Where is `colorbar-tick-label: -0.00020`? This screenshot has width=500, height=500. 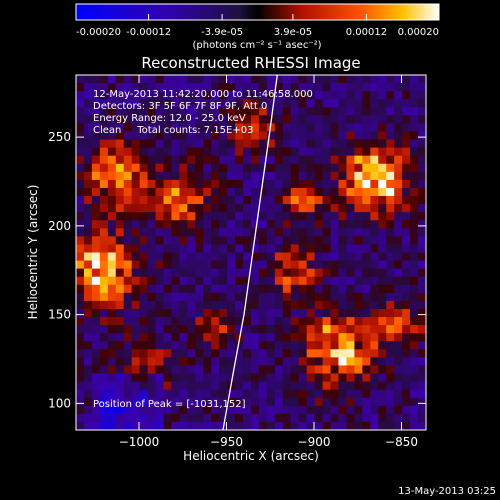
colorbar-tick-label: -0.00020 is located at coordinates (98, 32).